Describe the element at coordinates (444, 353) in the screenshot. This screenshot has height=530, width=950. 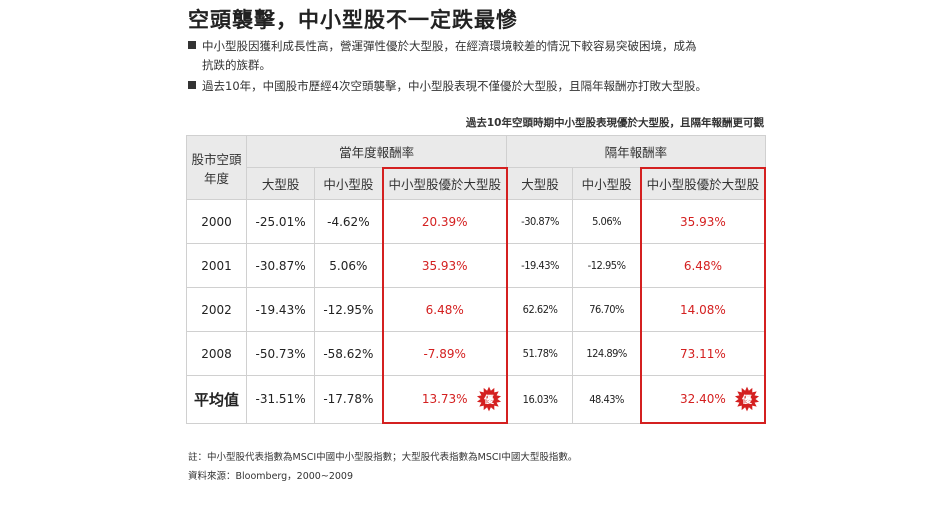
I see `value-cell-cur-diff: -7.89%` at that location.